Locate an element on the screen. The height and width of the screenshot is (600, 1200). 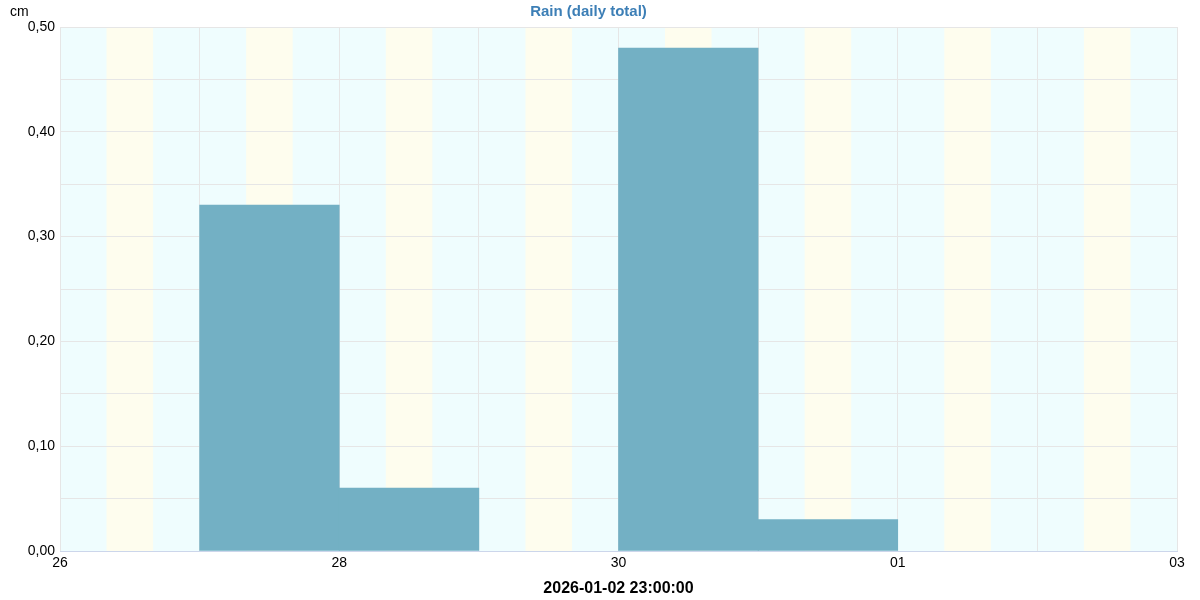
y-tick-label: 0,20 is located at coordinates (41, 340).